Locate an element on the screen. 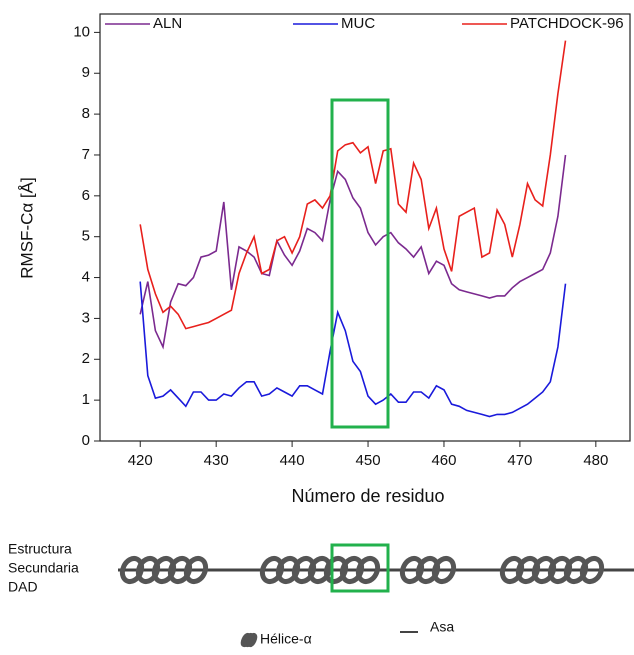 This screenshot has width=634, height=655. series-line is located at coordinates (353, 349).